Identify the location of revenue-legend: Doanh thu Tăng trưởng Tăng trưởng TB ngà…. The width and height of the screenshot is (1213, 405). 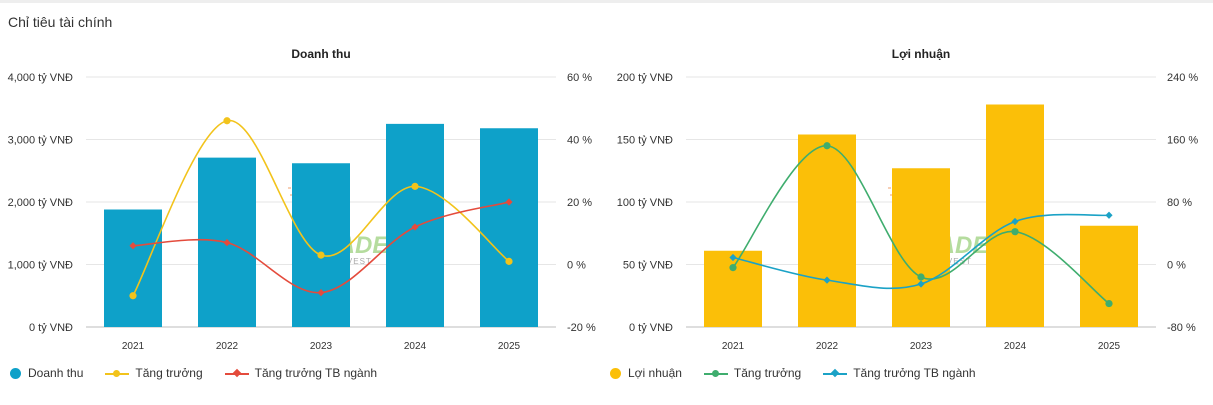
(204, 373).